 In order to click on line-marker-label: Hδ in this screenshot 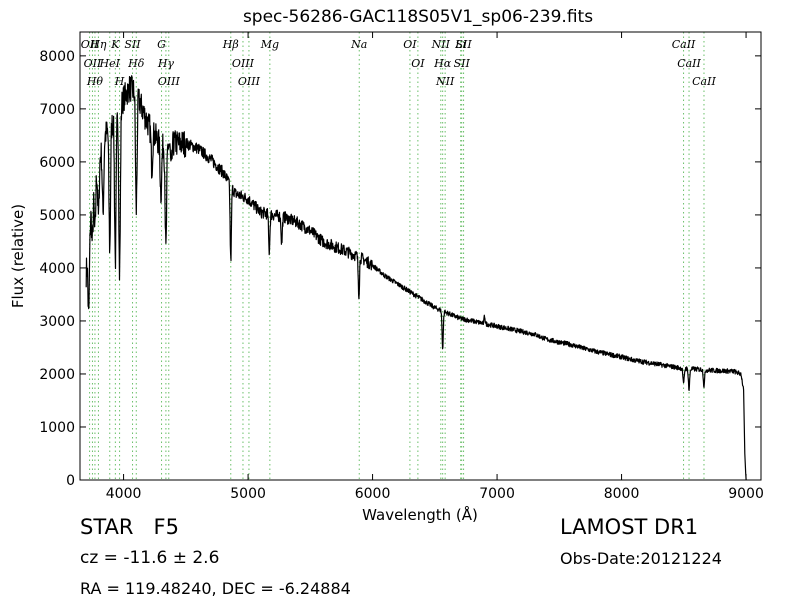, I will do `click(136, 63)`.